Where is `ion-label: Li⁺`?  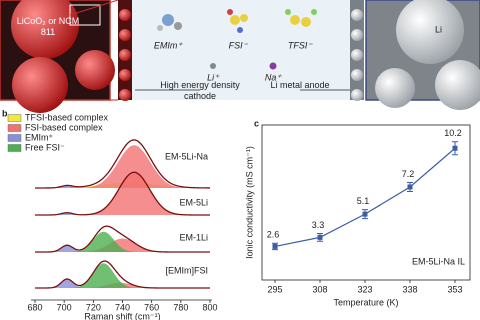 ion-label: Li⁺ is located at coordinates (213, 77).